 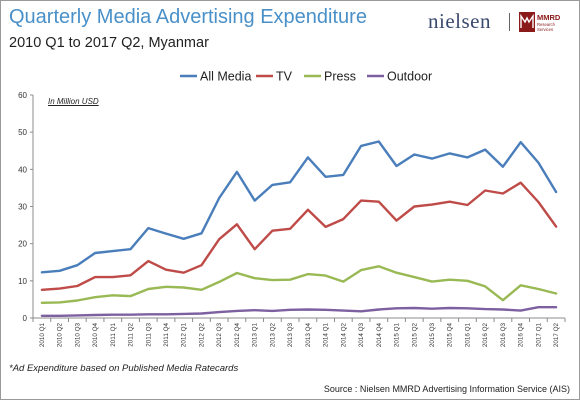 I want to click on x-tick-label: 2016 Q3, so click(x=503, y=335).